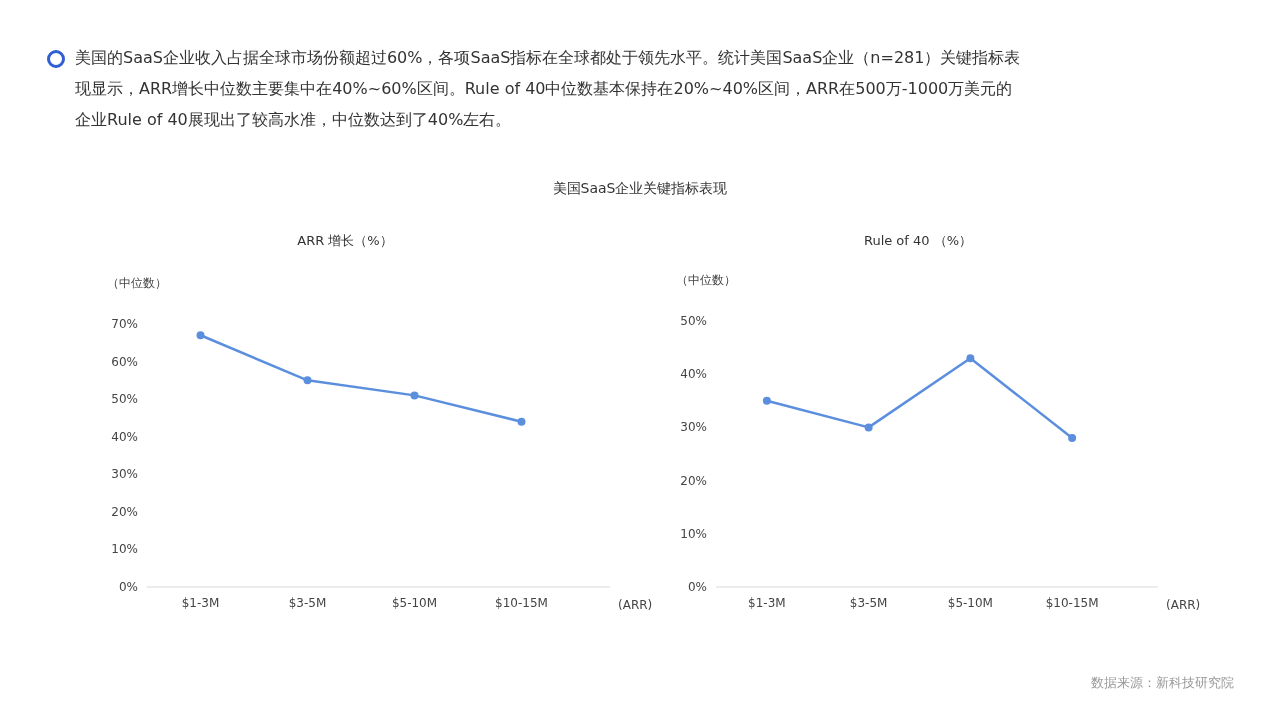  What do you see at coordinates (345, 240) in the screenshot?
I see `chart-title: ARR 增长（%）` at bounding box center [345, 240].